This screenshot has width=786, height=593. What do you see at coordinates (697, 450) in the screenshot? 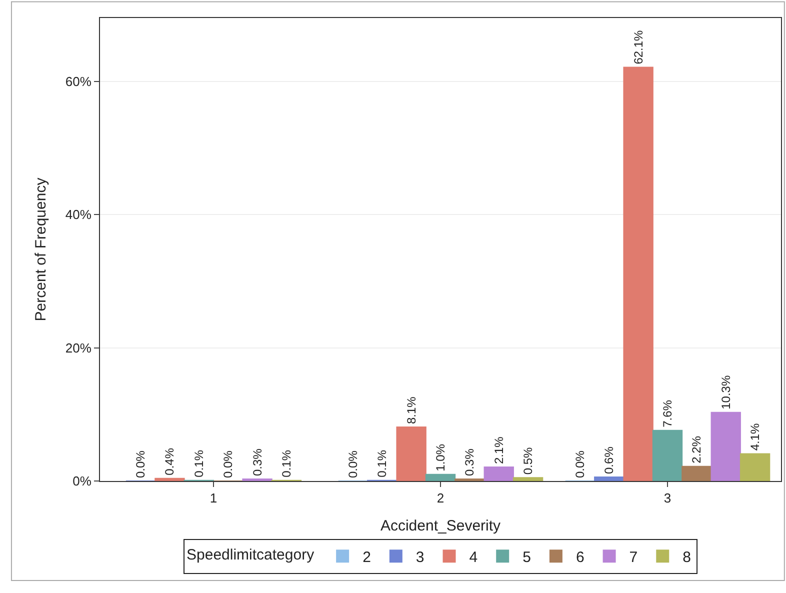
I see `data-label: 2.2%` at bounding box center [697, 450].